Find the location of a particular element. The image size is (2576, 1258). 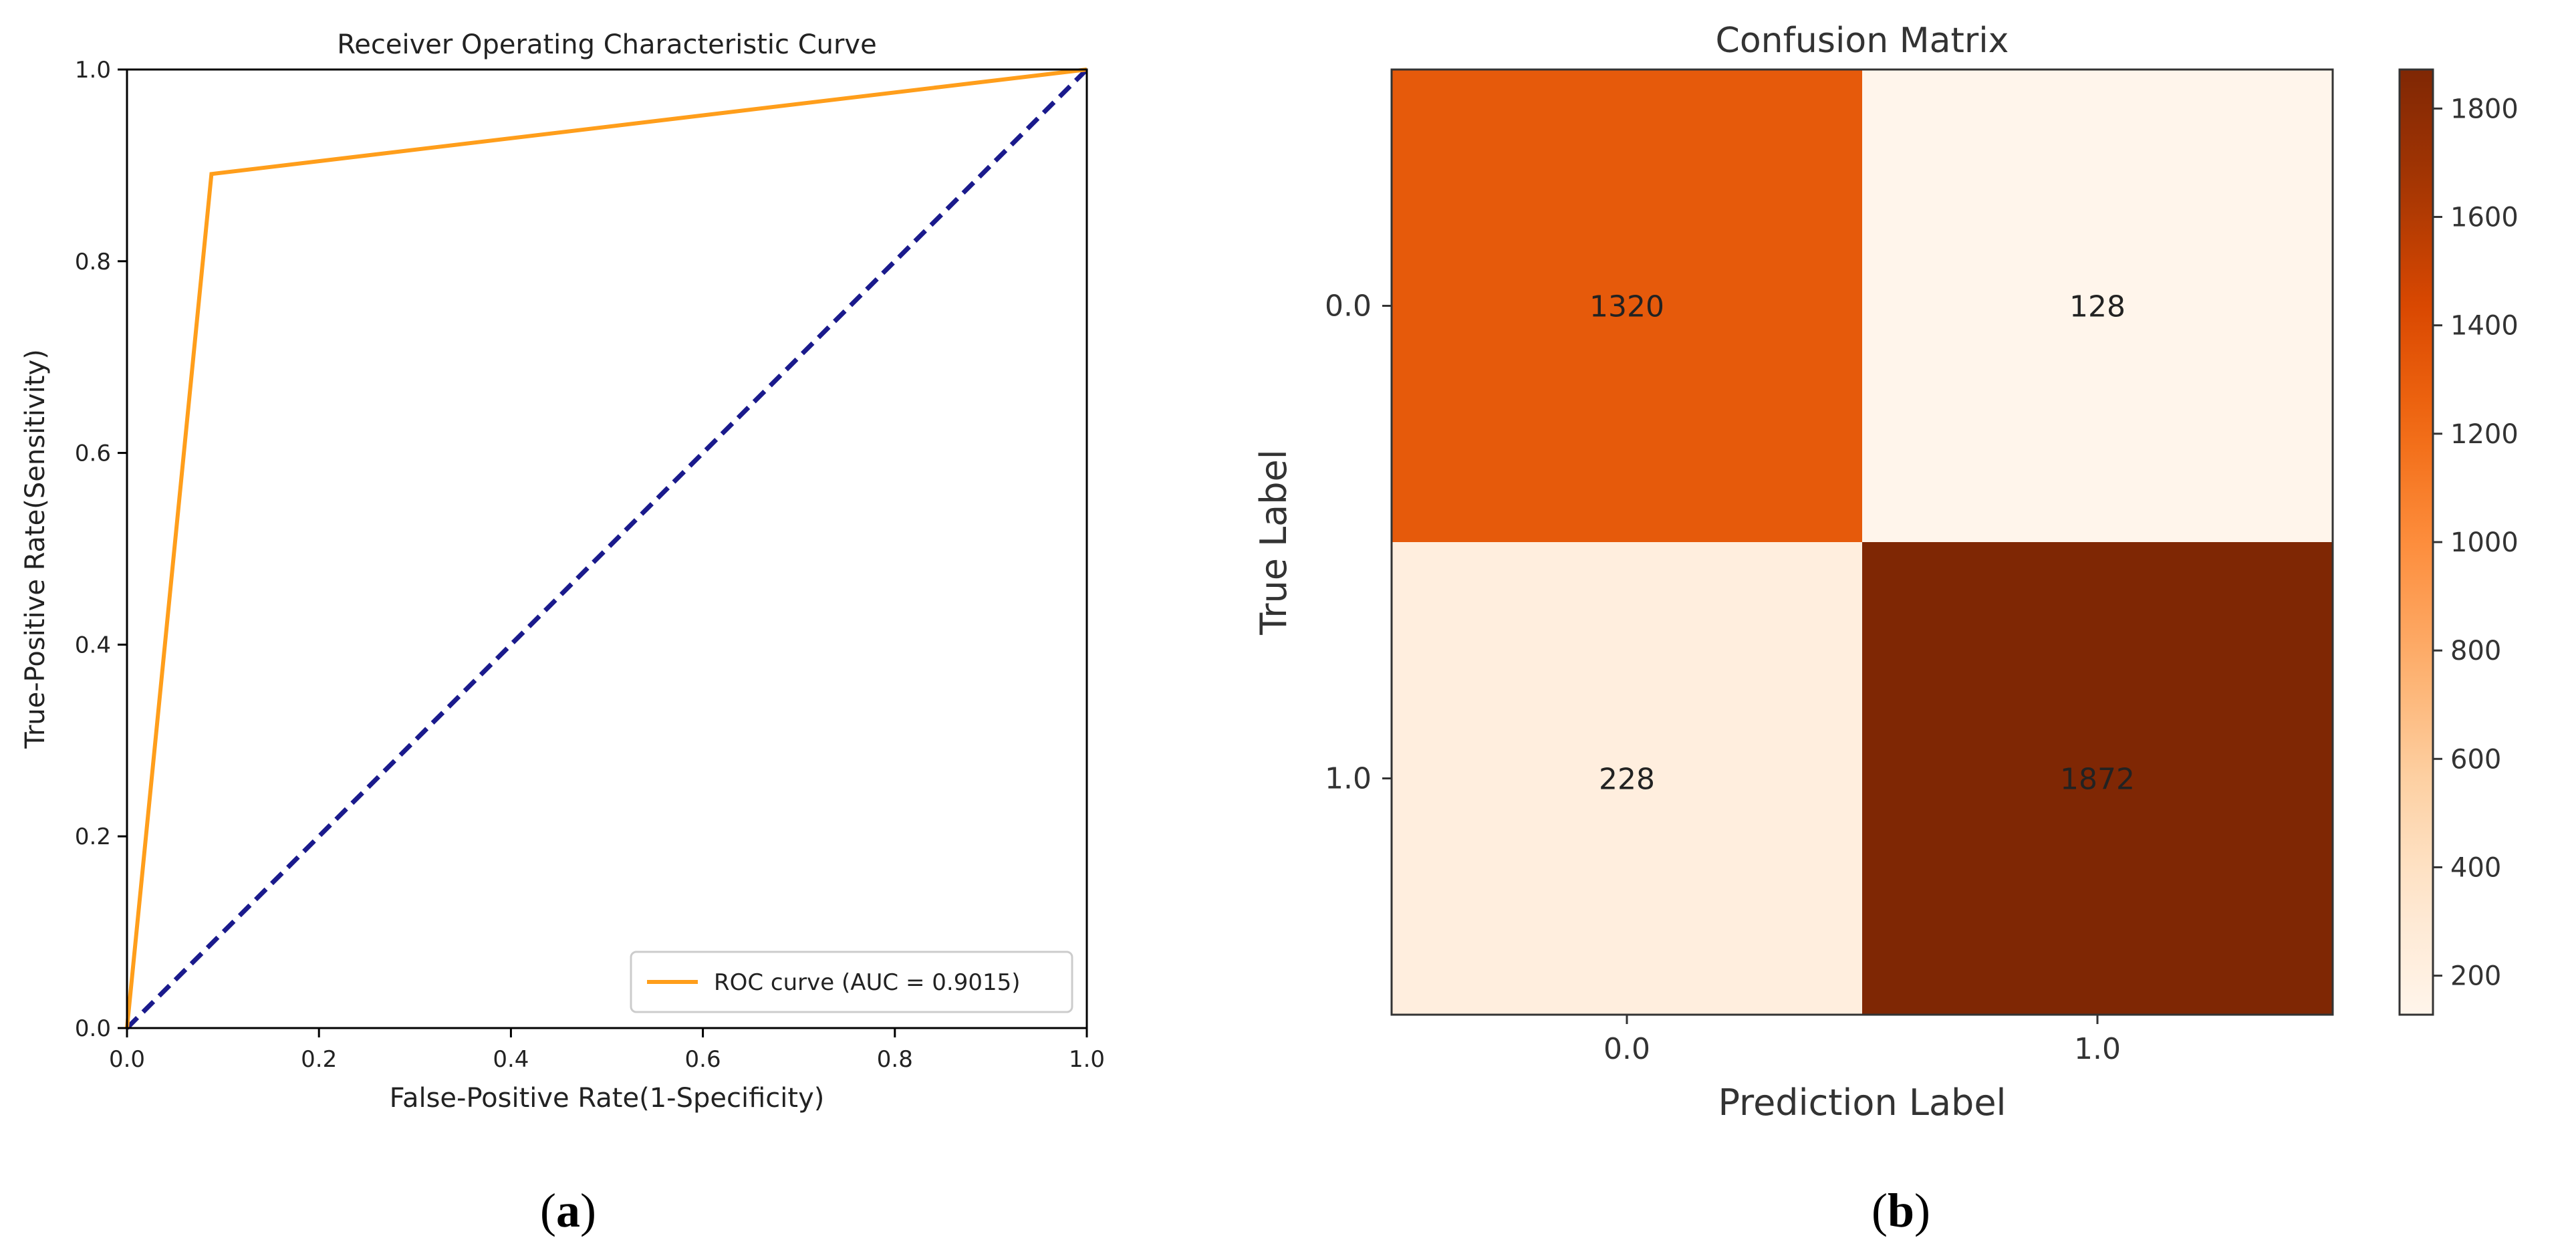

y-tick-label: 0.4 is located at coordinates (93, 645).